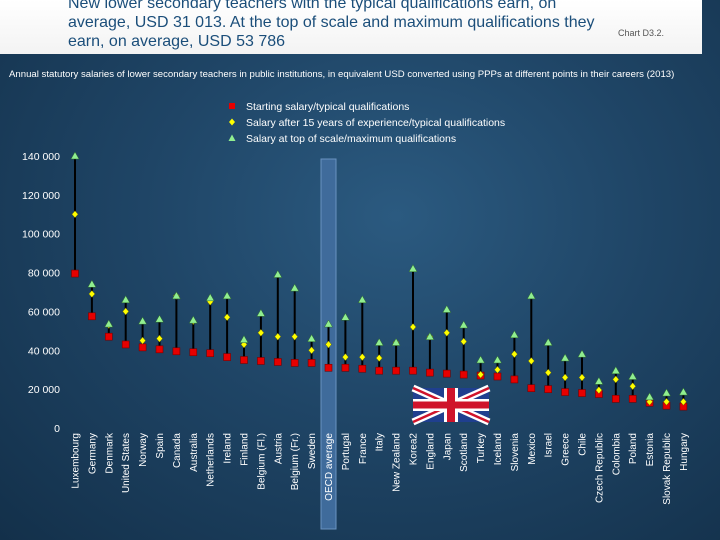  What do you see at coordinates (430, 451) in the screenshot?
I see `category-label: England` at bounding box center [430, 451].